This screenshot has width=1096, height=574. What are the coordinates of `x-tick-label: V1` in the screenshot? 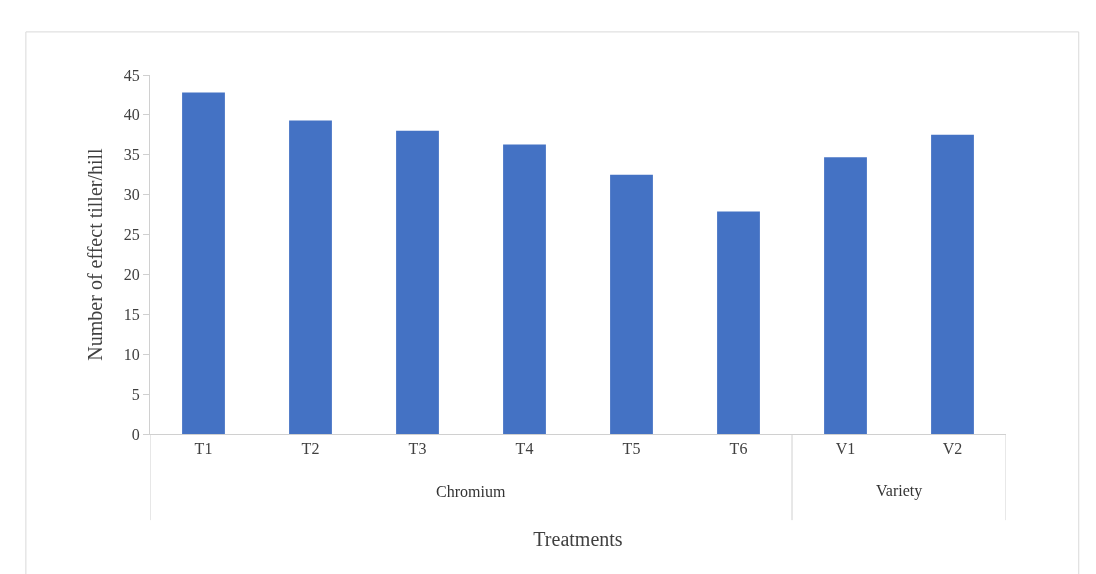 It's located at (845, 449).